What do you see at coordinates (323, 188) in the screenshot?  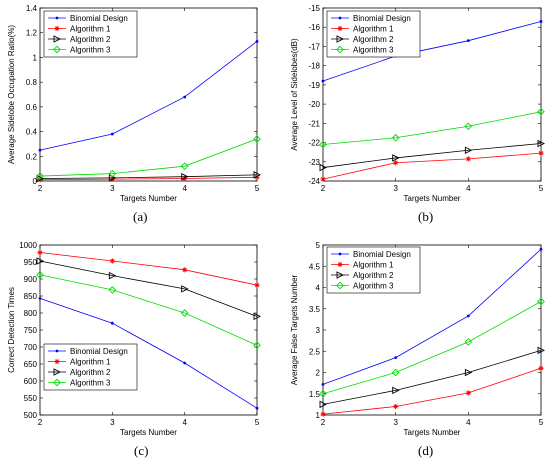 I see `x-tick-label-b: 2` at bounding box center [323, 188].